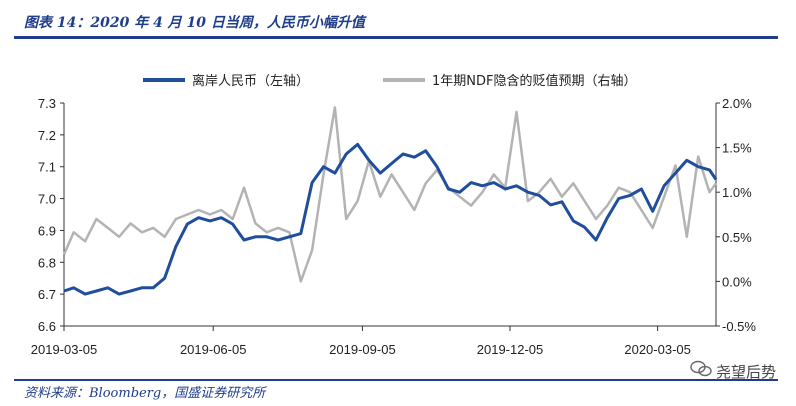 Image resolution: width=796 pixels, height=406 pixels. I want to click on source-divider, so click(396, 380).